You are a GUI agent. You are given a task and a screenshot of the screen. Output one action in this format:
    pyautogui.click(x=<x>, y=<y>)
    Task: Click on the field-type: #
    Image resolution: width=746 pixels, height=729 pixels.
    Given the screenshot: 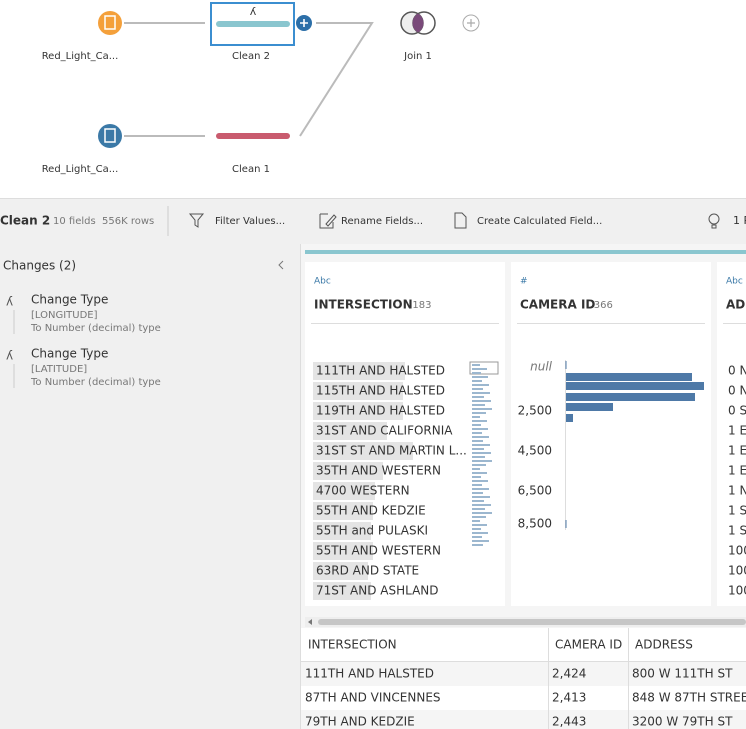 What is the action you would take?
    pyautogui.click(x=524, y=282)
    